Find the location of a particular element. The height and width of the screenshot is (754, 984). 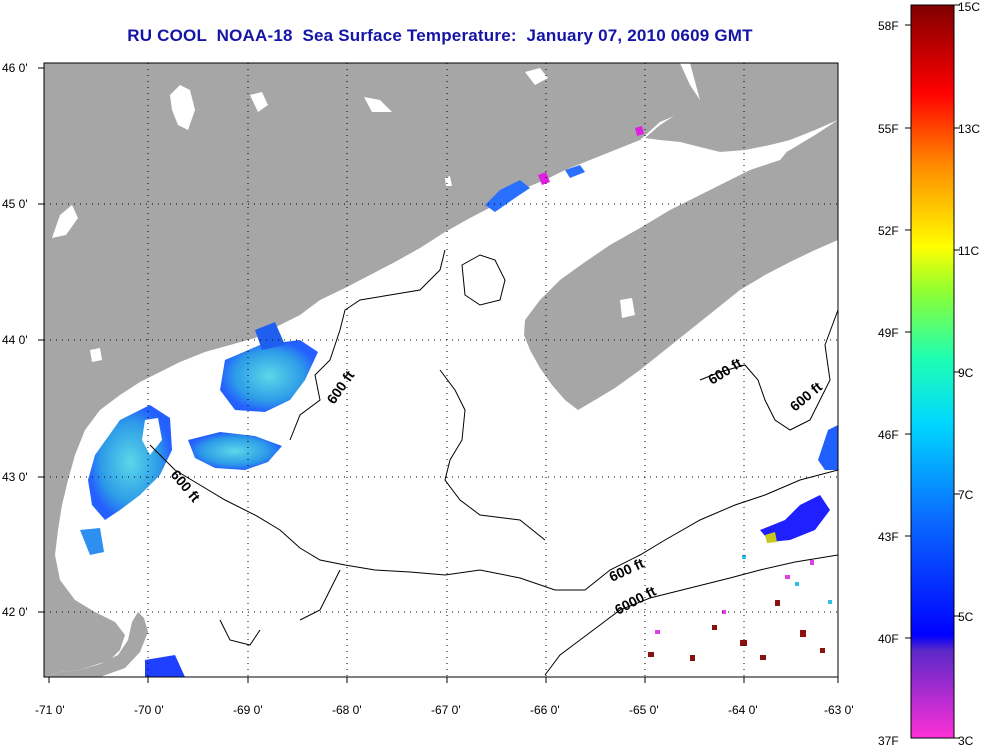

colorbar-f-label: 40F is located at coordinates (888, 639).